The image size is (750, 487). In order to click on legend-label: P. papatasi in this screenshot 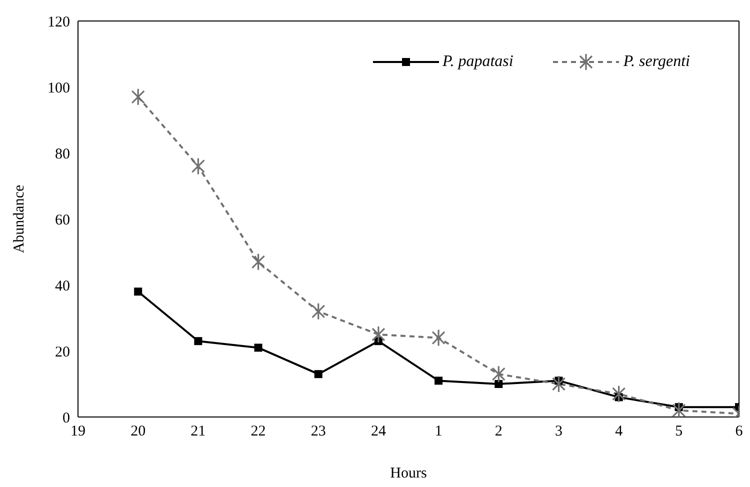, I will do `click(478, 62)`.